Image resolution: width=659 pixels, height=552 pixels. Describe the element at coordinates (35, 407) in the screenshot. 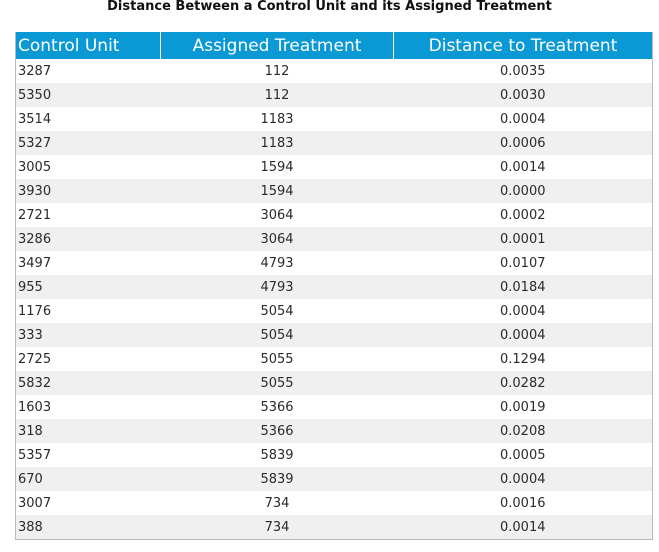

I see `cell-control-unit: 1603` at that location.